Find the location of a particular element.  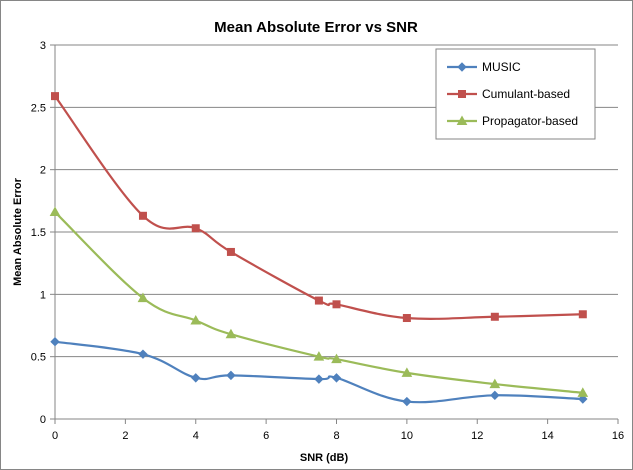

y-tick-label: 2 is located at coordinates (43, 171).